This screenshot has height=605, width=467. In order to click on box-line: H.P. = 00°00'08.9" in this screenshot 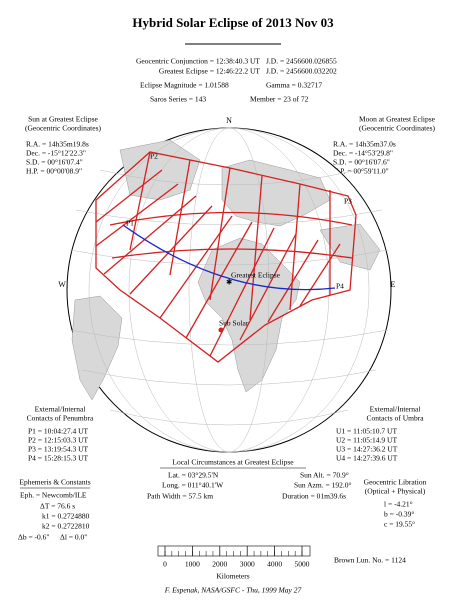, I will do `click(54, 171)`.